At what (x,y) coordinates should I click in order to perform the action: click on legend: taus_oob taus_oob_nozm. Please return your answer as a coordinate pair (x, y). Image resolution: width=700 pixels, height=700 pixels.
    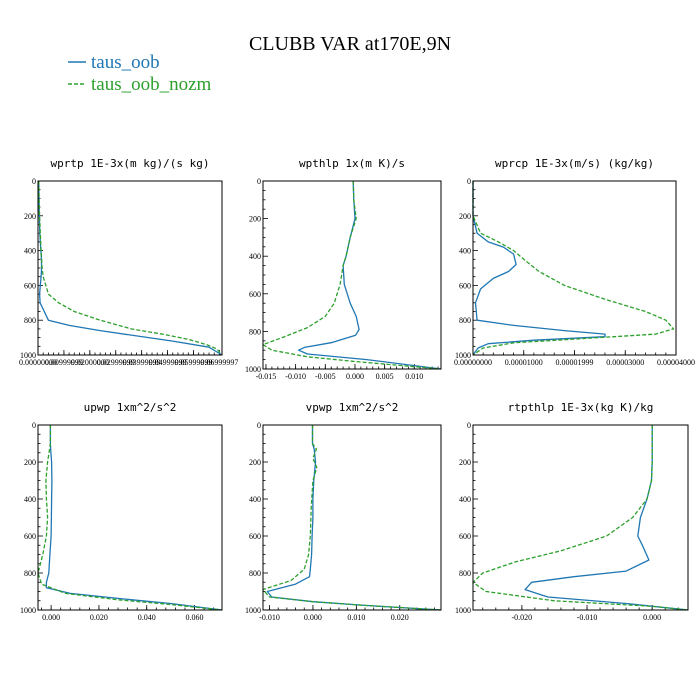
    Looking at the image, I should click on (140, 73).